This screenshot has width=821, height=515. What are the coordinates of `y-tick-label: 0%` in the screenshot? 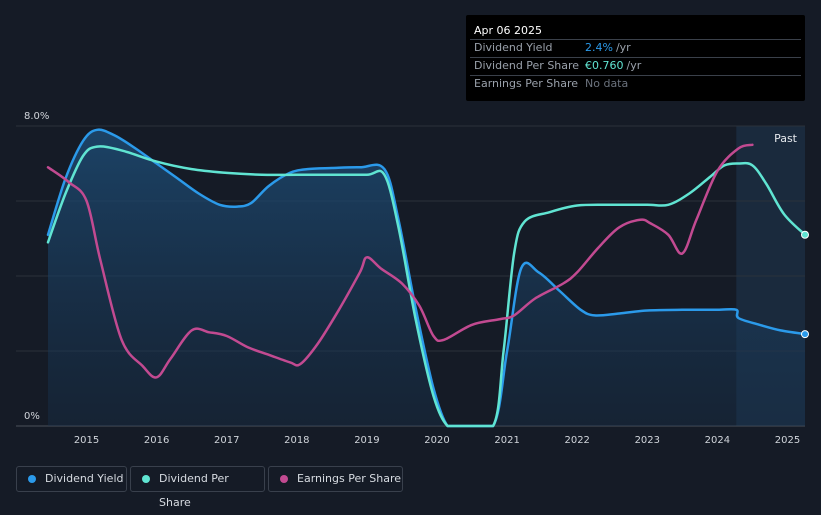 It's located at (32, 416).